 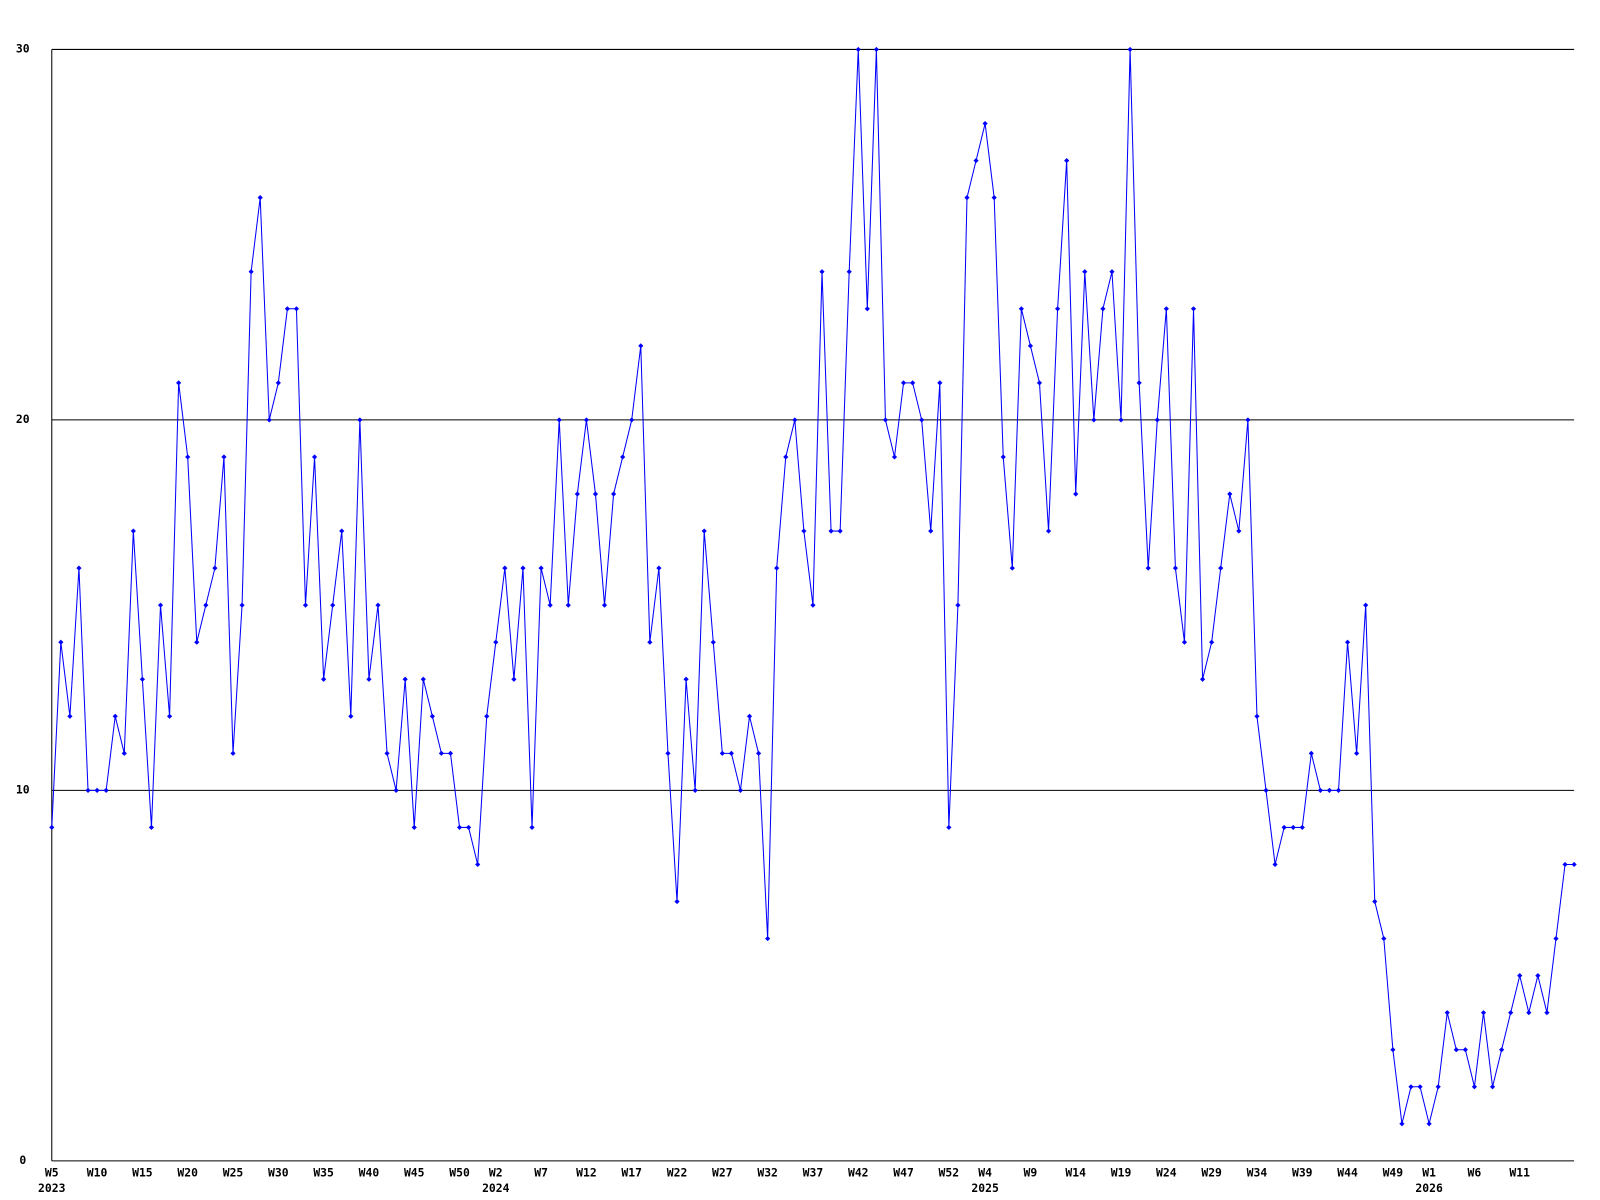 What do you see at coordinates (323, 1172) in the screenshot?
I see `x-tick-label: W35` at bounding box center [323, 1172].